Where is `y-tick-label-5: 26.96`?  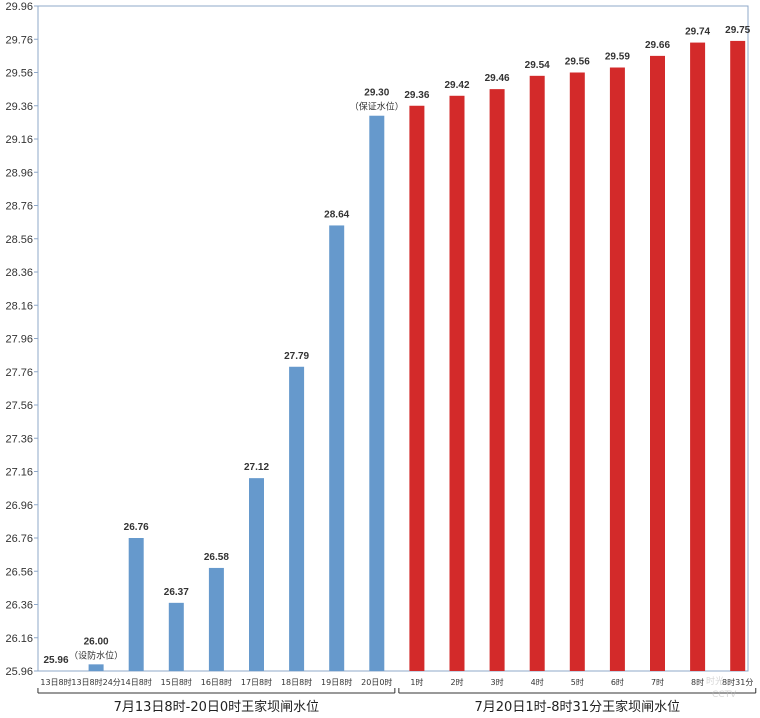
y-tick-label-5: 26.96 is located at coordinates (19, 506).